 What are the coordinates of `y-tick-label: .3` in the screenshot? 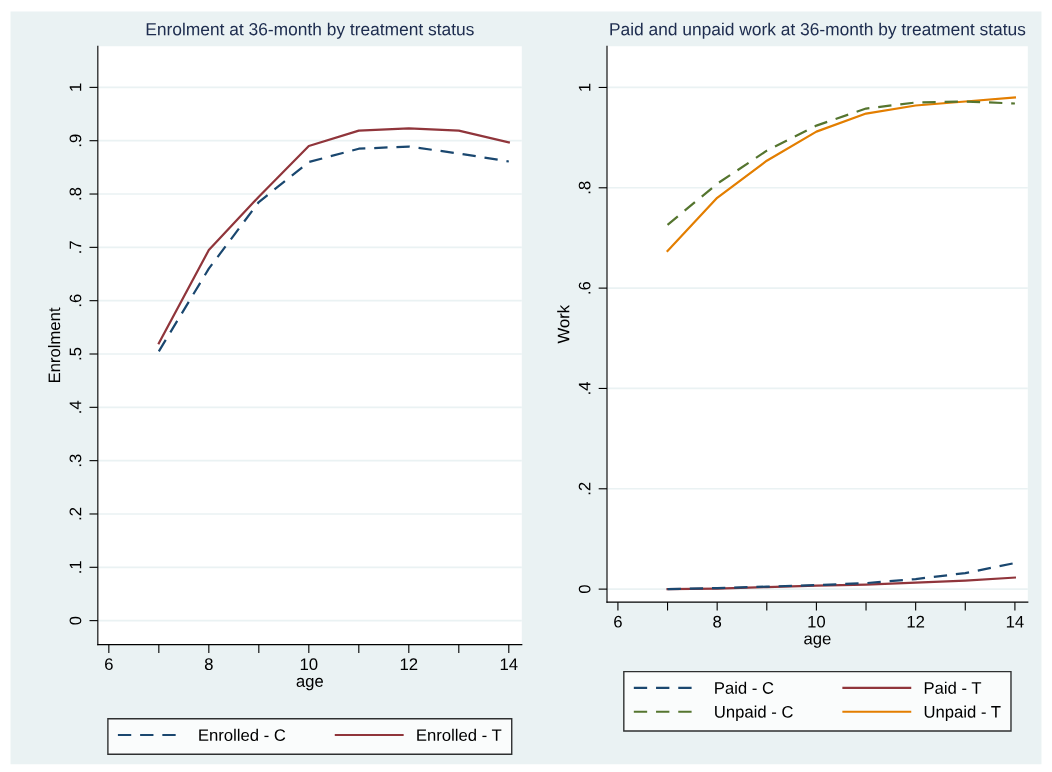 It's located at (75, 460).